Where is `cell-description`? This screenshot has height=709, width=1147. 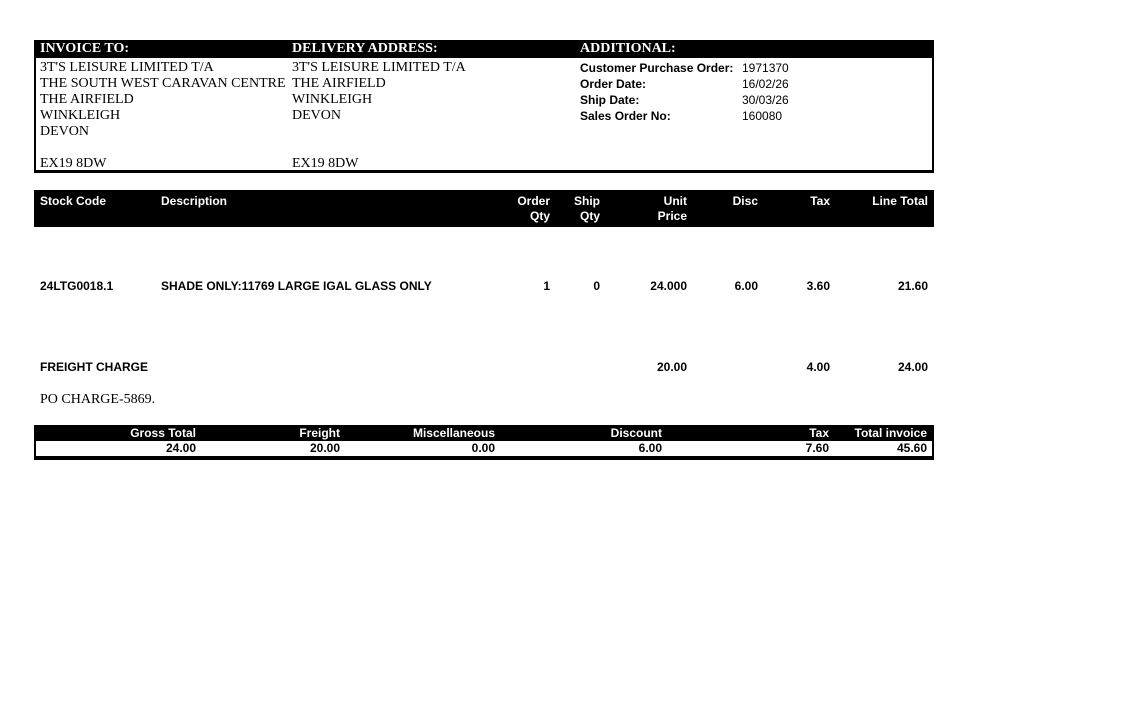 cell-description is located at coordinates (323, 367).